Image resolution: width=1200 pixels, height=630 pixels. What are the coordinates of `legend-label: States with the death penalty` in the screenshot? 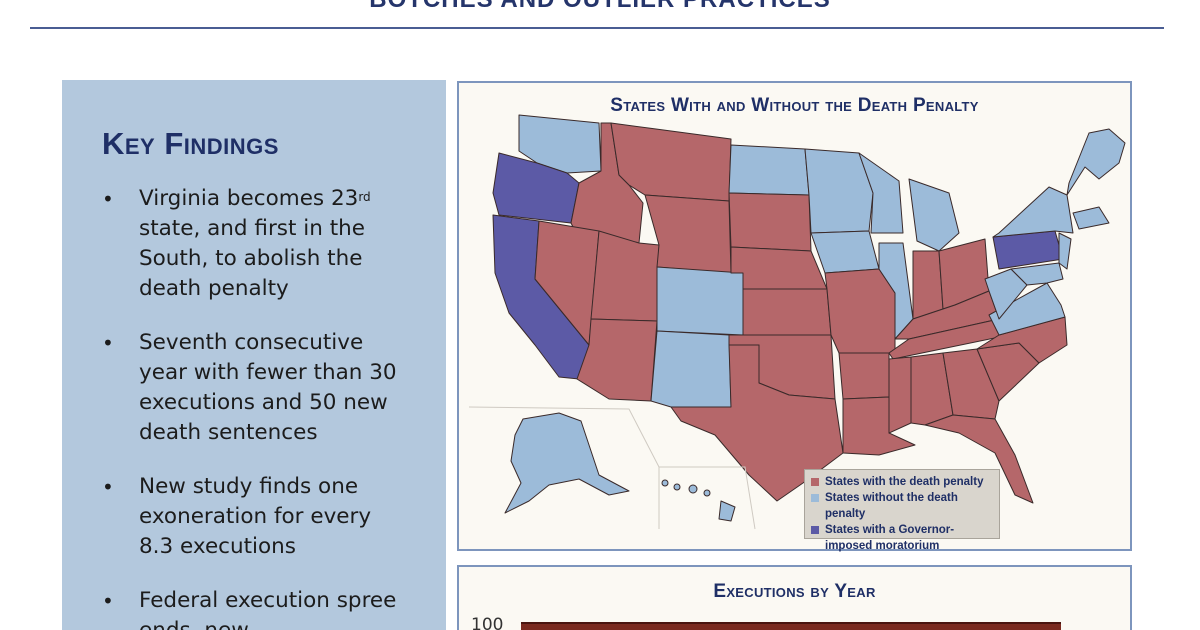 It's located at (904, 482).